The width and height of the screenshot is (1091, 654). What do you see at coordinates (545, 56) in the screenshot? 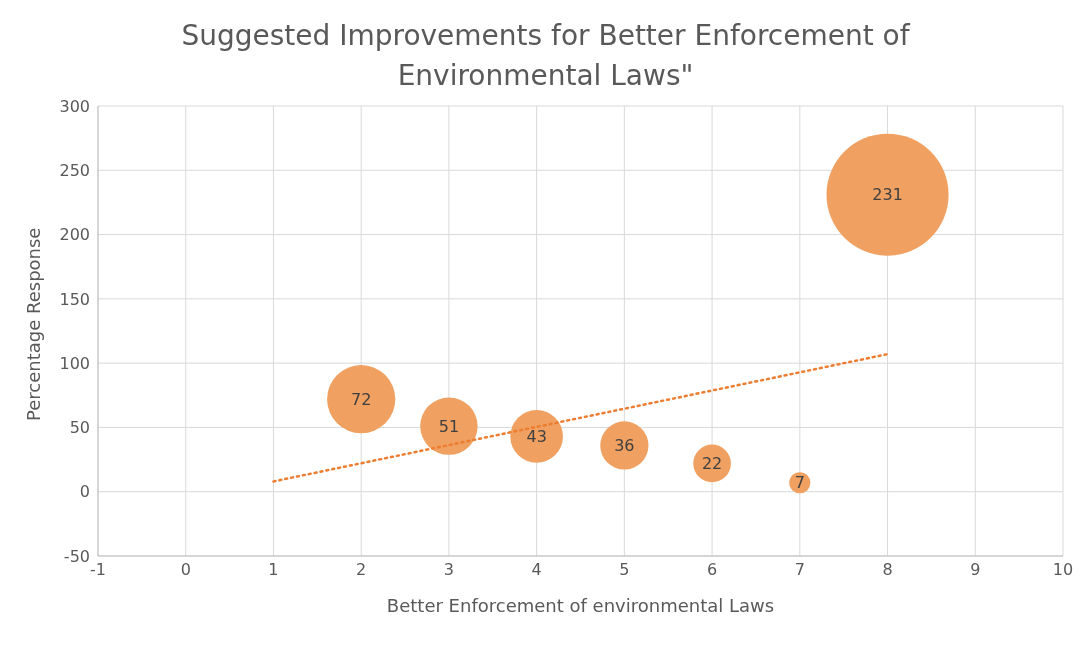
I see `chart-title: Suggested Improvements for Better Enforcement of Environmental Laws"` at bounding box center [545, 56].